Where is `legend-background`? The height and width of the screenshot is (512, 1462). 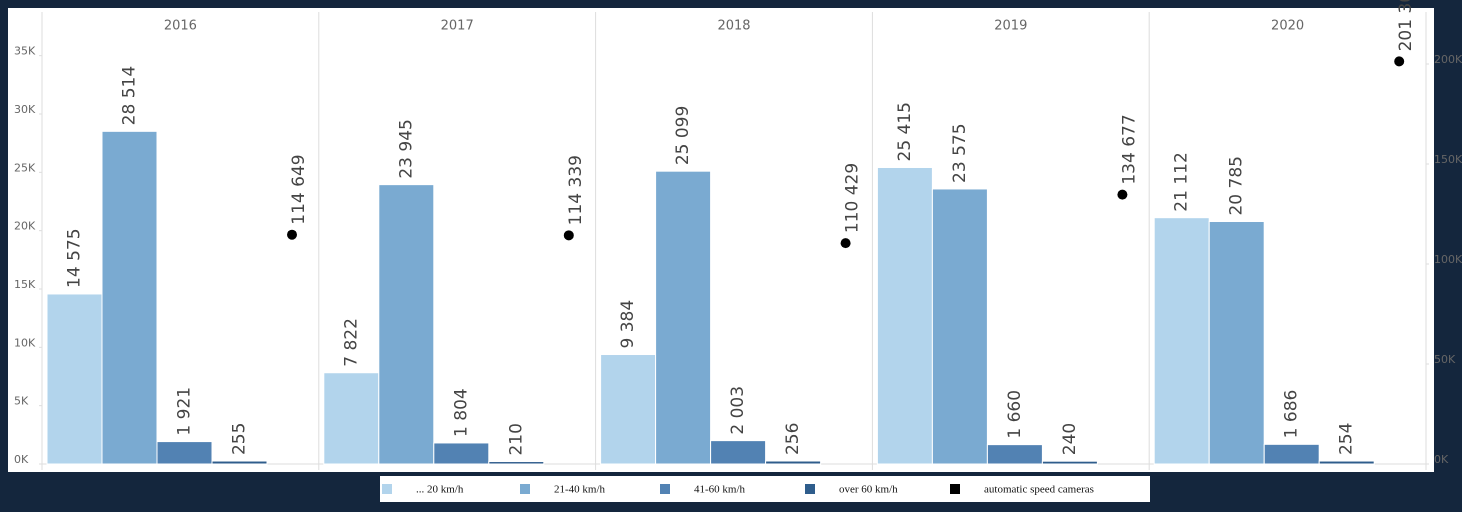
legend-background is located at coordinates (765, 489).